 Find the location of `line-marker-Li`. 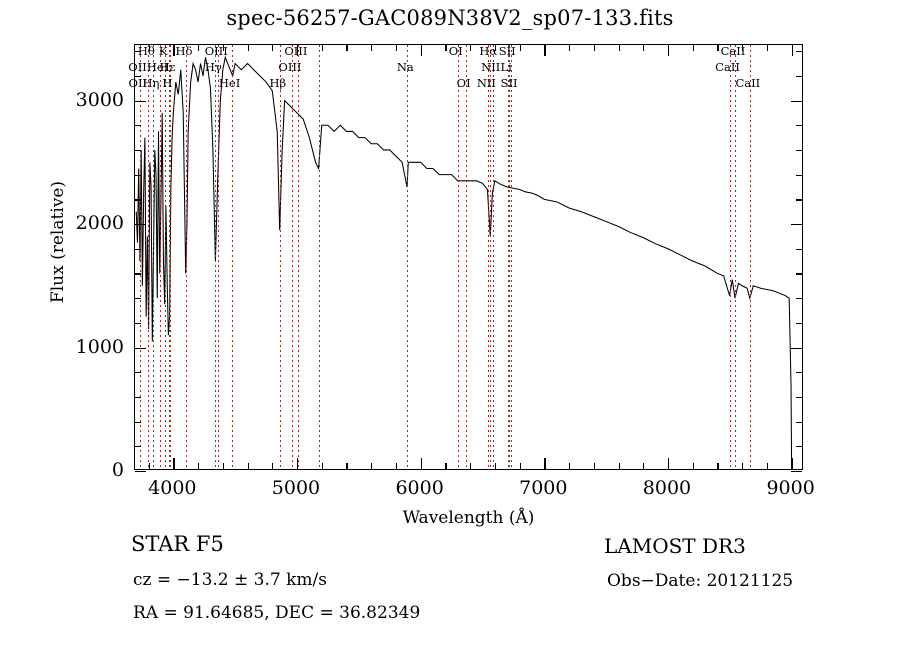

line-marker-Li is located at coordinates (509, 257).